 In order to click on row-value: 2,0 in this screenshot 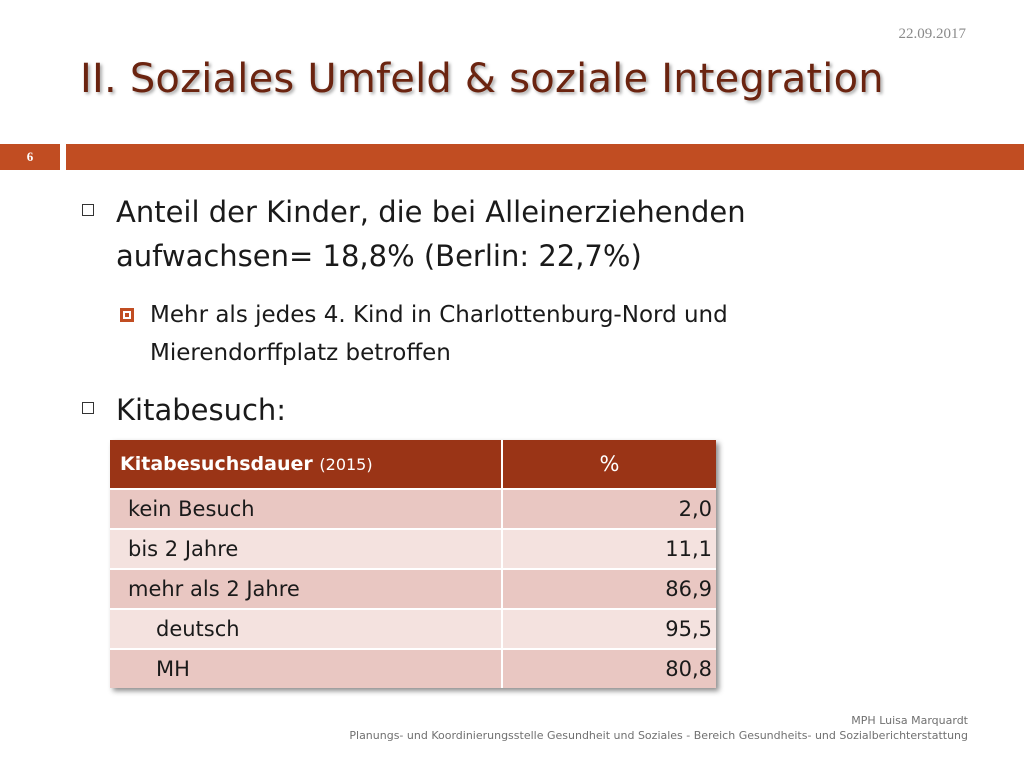, I will do `click(609, 508)`.